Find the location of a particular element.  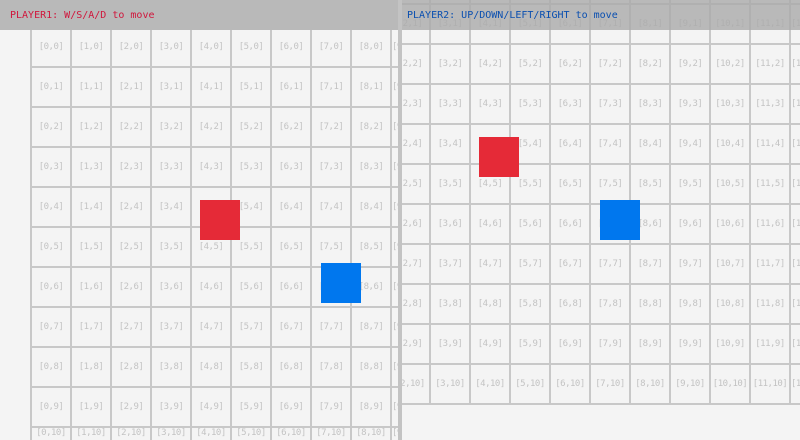

grid-cell: [5,8] is located at coordinates (531, 305).